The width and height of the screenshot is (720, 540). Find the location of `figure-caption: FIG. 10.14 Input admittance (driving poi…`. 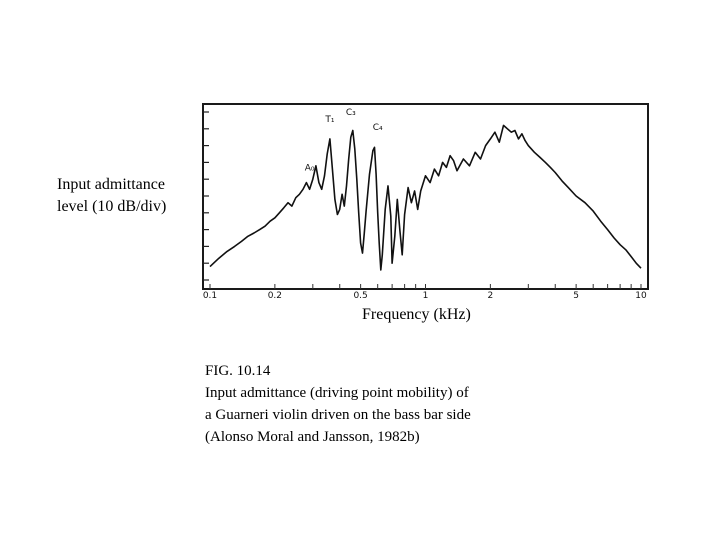

figure-caption: FIG. 10.14 Input admittance (driving poi… is located at coordinates (338, 404).